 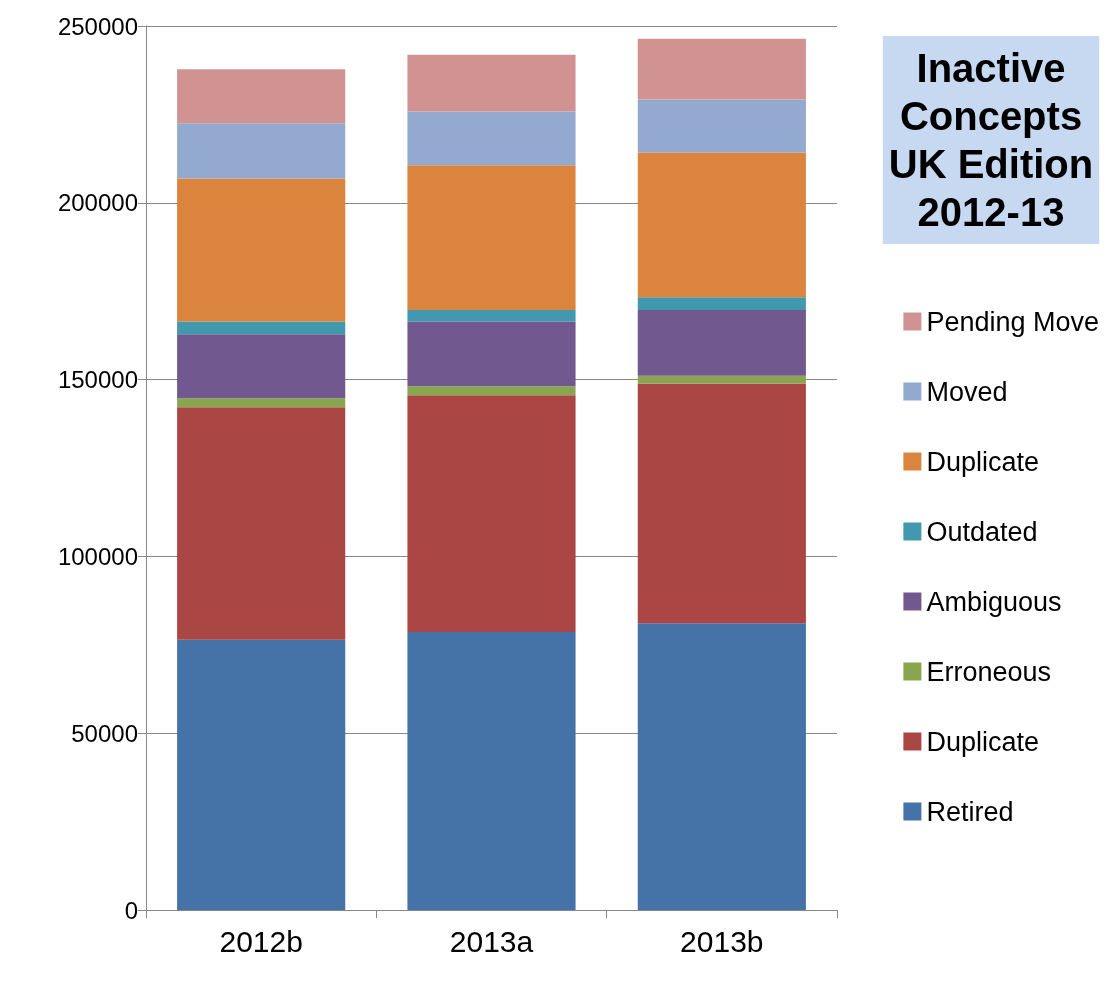 What do you see at coordinates (97, 556) in the screenshot?
I see `y-tick-label: 100000` at bounding box center [97, 556].